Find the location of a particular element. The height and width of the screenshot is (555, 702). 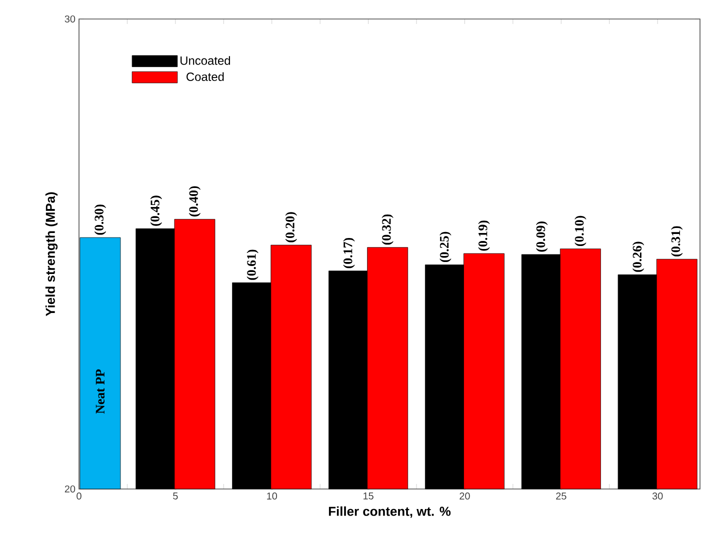

x-tick-label: 25 is located at coordinates (561, 496).